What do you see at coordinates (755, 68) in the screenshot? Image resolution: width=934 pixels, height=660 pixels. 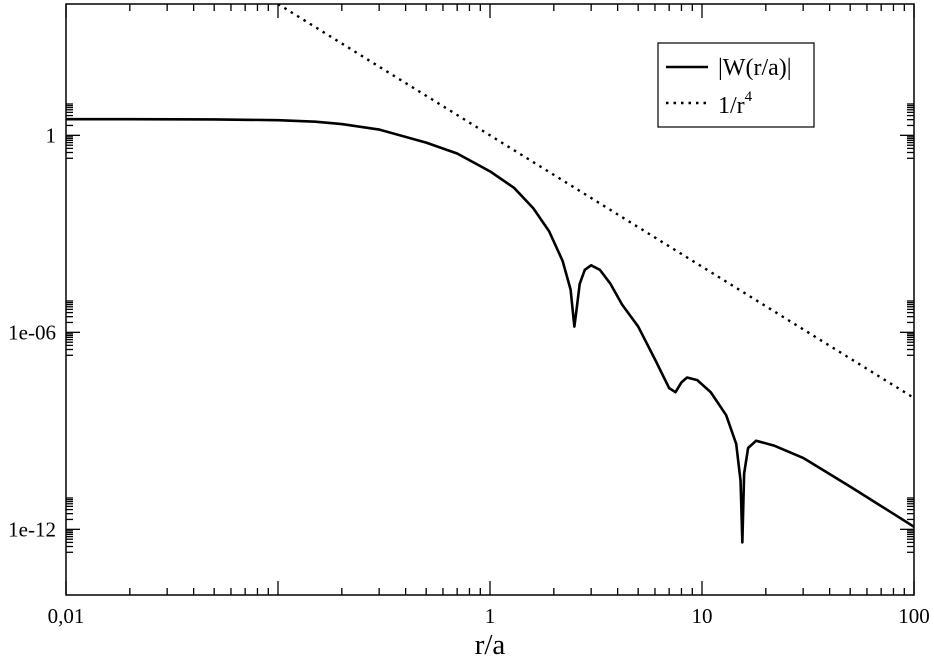 I see `legend-label-w: |W(r/a)|` at bounding box center [755, 68].